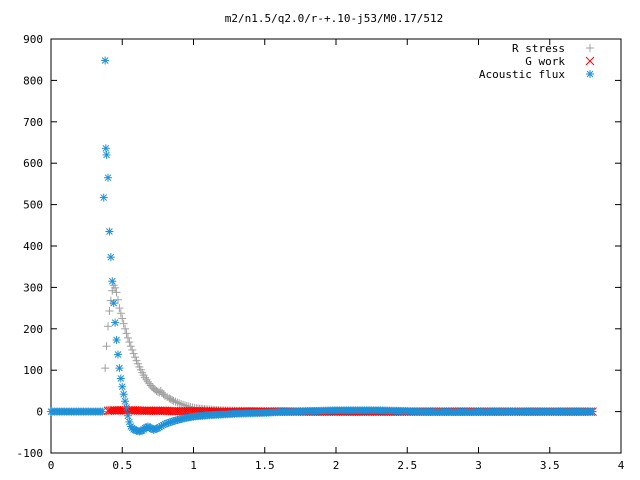 This screenshot has height=480, width=640. I want to click on x-tick-label: 3.5, so click(550, 465).